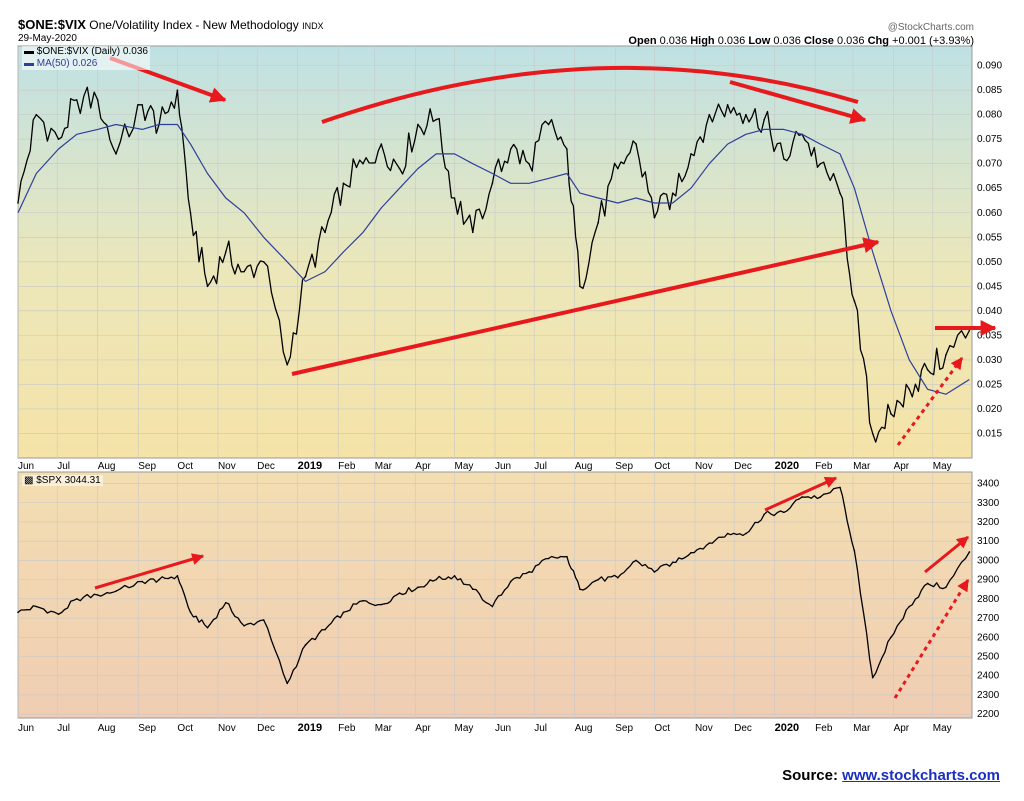  Describe the element at coordinates (47, 38) in the screenshot. I see `chart-date: 29-May-2020` at that location.